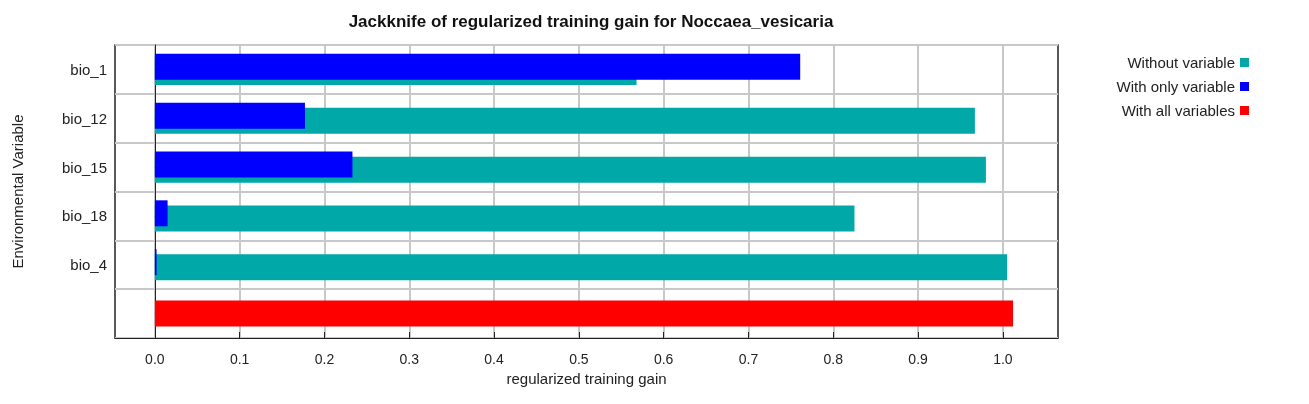 The height and width of the screenshot is (404, 1309). I want to click on y-tick-label: bio_12, so click(84, 118).